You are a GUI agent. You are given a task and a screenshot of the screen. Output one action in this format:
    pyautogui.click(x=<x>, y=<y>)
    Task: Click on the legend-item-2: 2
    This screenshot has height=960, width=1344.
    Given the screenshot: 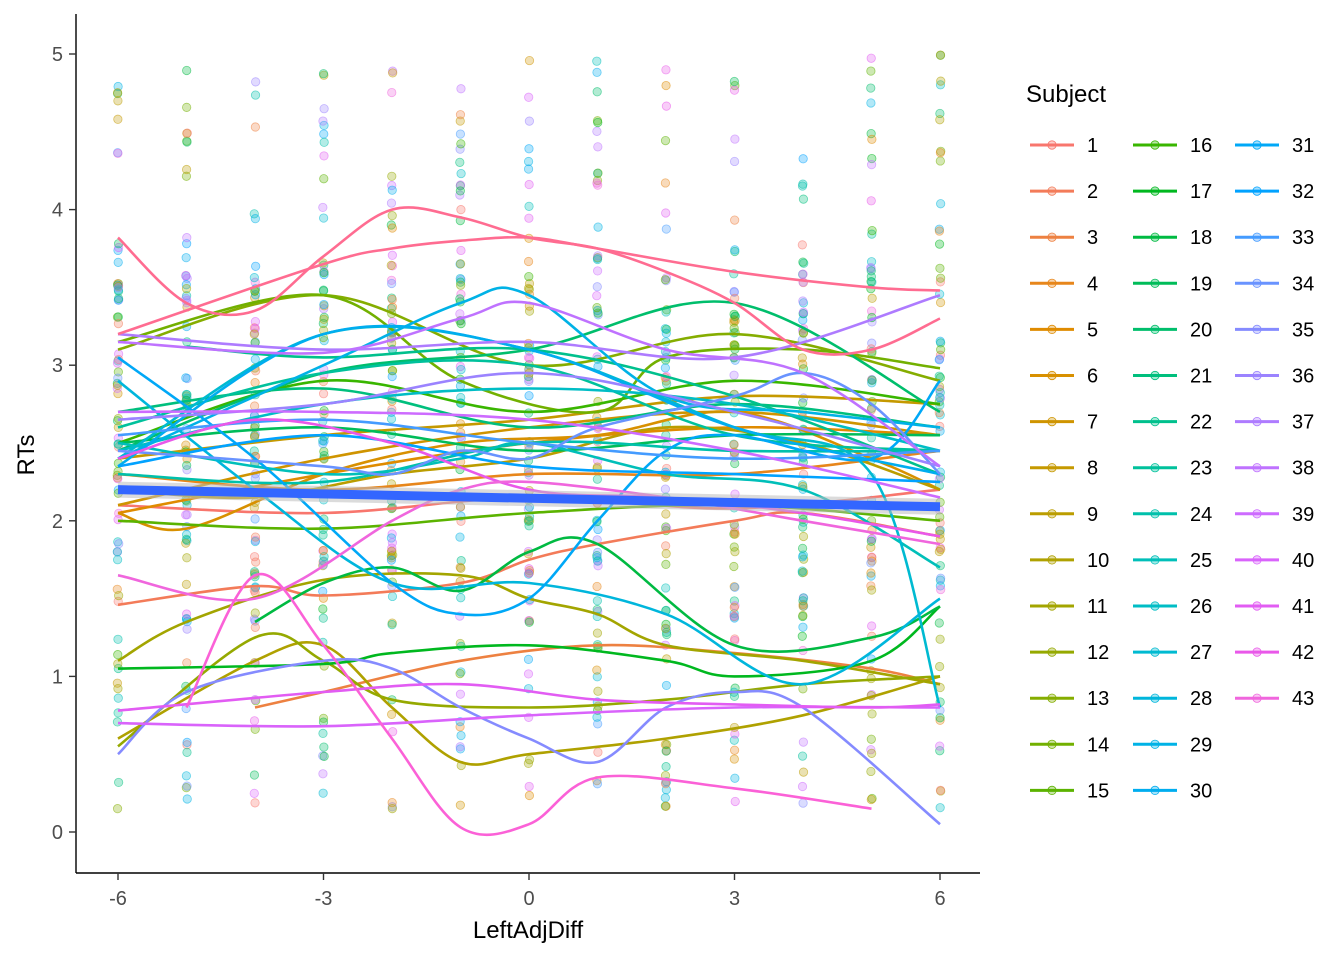 What is the action you would take?
    pyautogui.click(x=1064, y=192)
    